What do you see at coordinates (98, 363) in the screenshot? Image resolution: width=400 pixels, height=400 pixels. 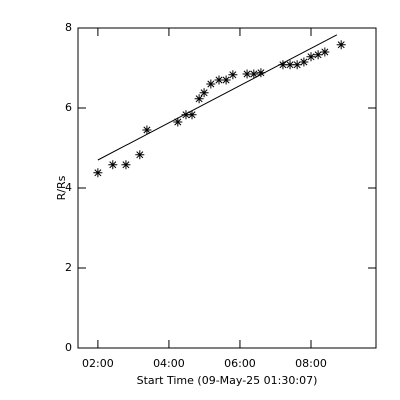 I see `x-tick-label: 02:00` at bounding box center [98, 363].